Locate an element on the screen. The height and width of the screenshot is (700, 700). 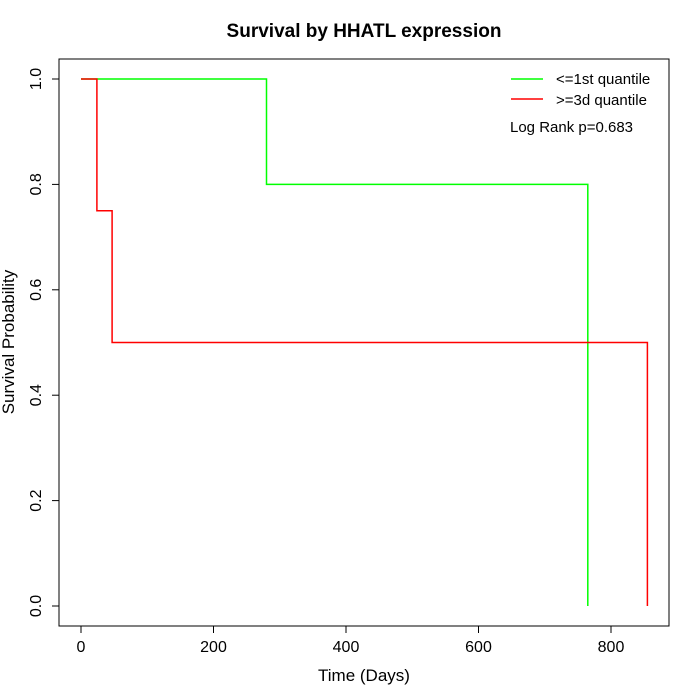
legend-label-series-2: >=3d quantile is located at coordinates (601, 100).